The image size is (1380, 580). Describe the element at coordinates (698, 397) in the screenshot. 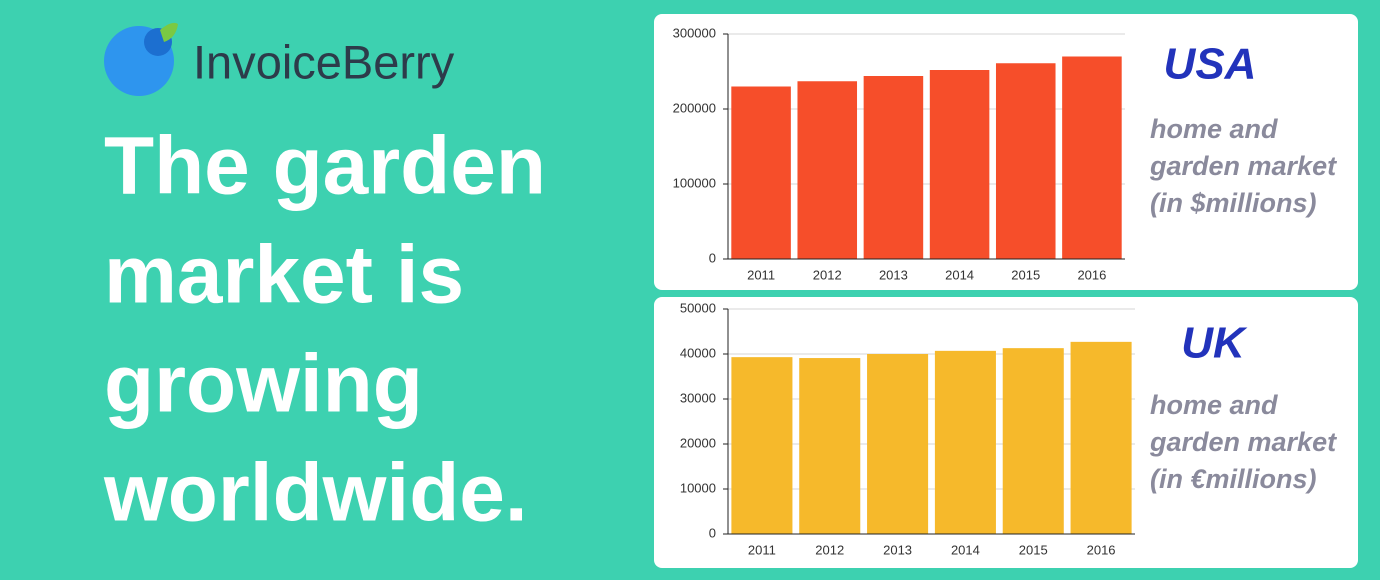

I see `y-tick-label: 30000` at that location.